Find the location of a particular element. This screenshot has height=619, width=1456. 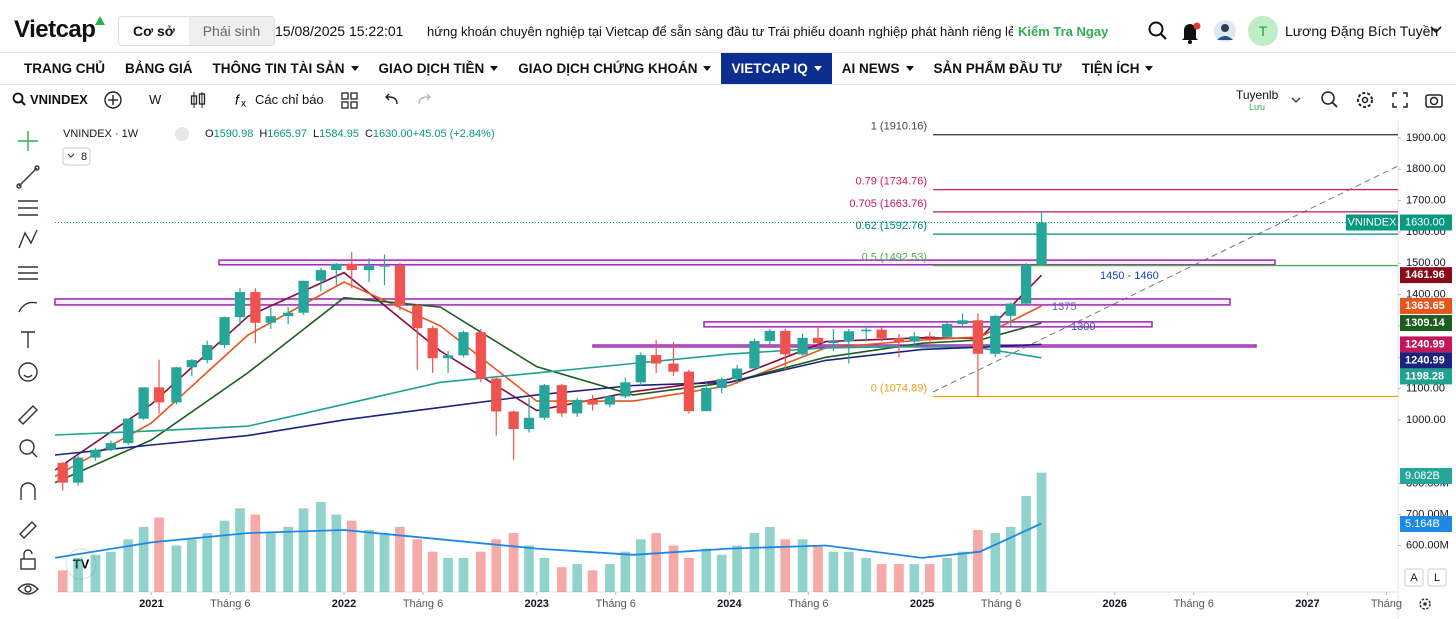

moving-average is located at coordinates (548, 390).